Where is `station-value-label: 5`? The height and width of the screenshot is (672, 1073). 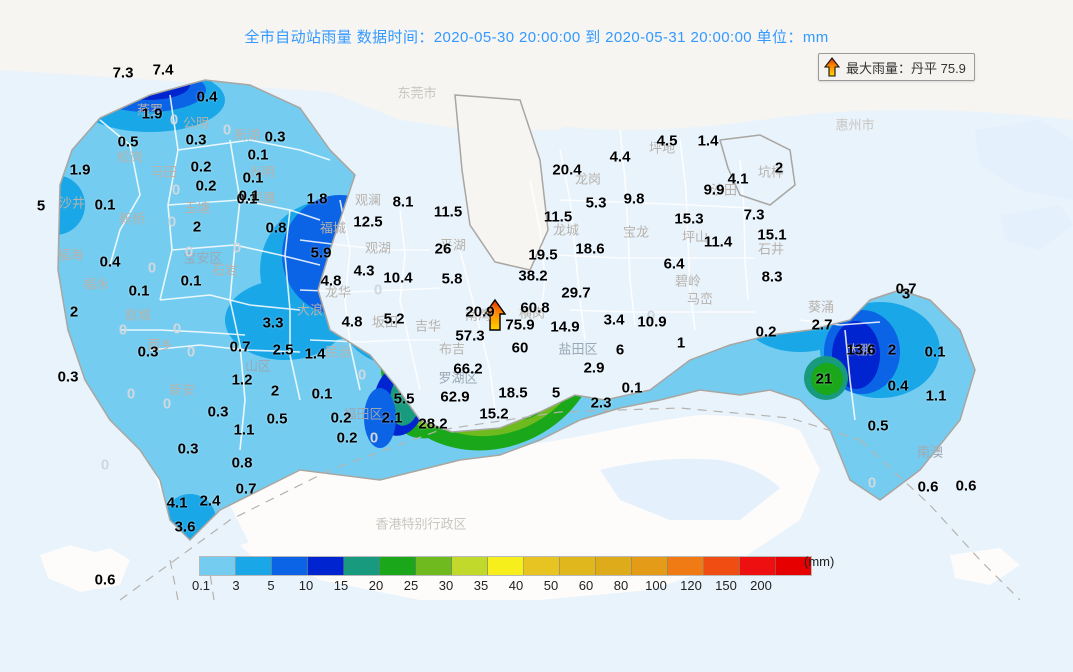
station-value-label: 5 is located at coordinates (556, 393).